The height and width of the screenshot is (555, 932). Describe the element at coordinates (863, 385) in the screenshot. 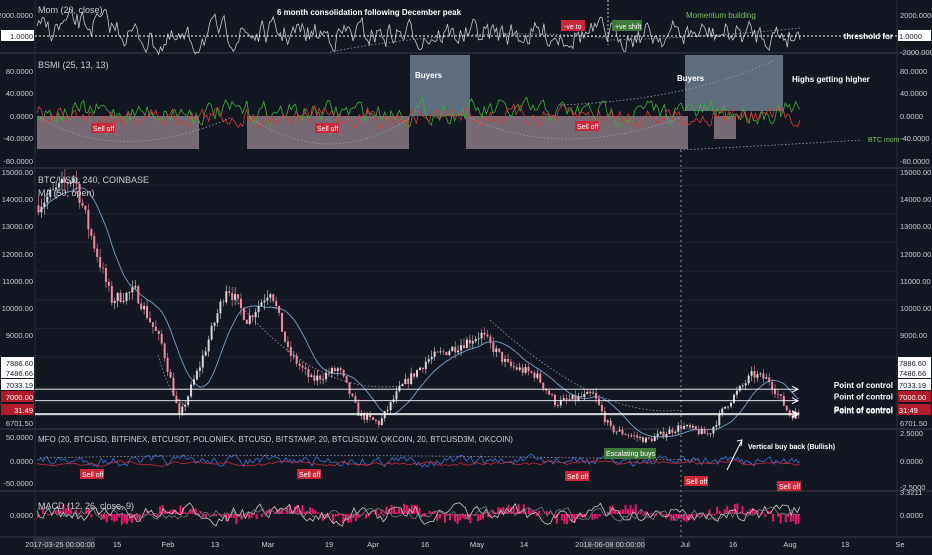

I see `poc-label: Point of control` at that location.